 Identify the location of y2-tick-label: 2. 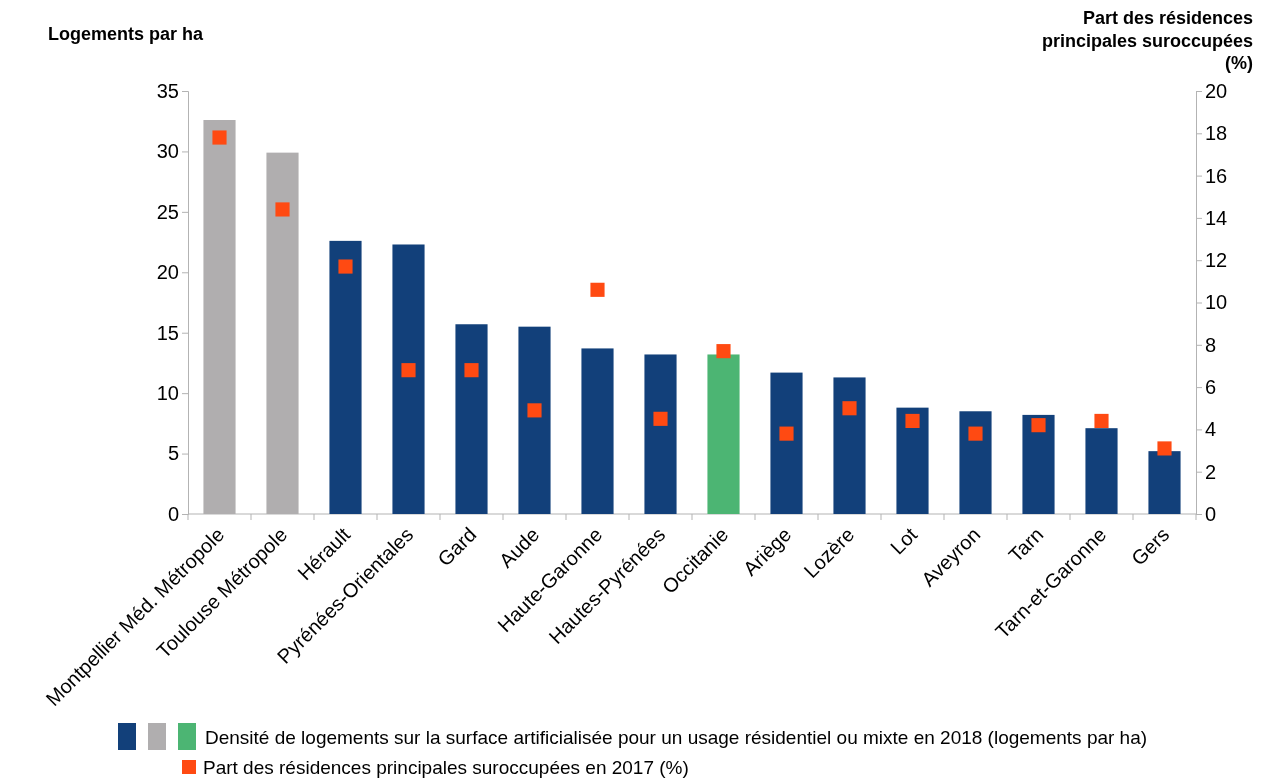
(1211, 471).